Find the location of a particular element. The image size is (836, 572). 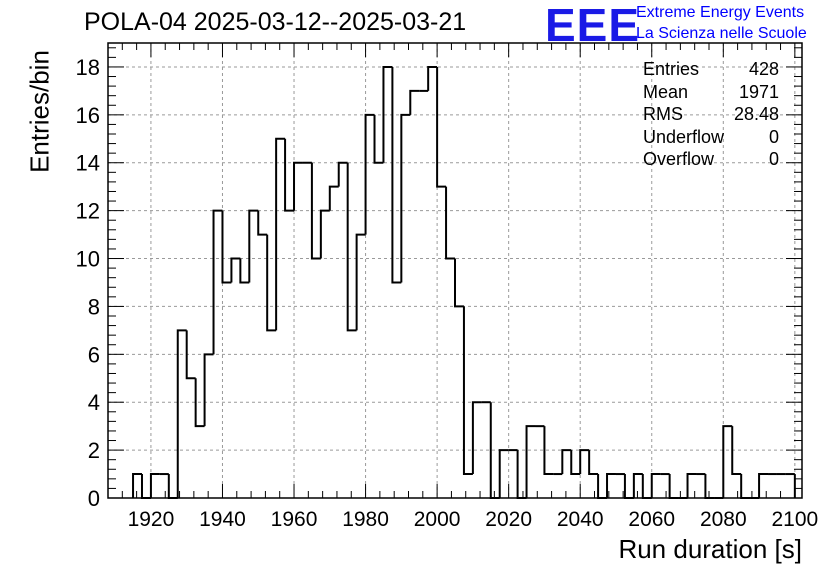

stats-row-rms: RMS 28.48 is located at coordinates (711, 114).